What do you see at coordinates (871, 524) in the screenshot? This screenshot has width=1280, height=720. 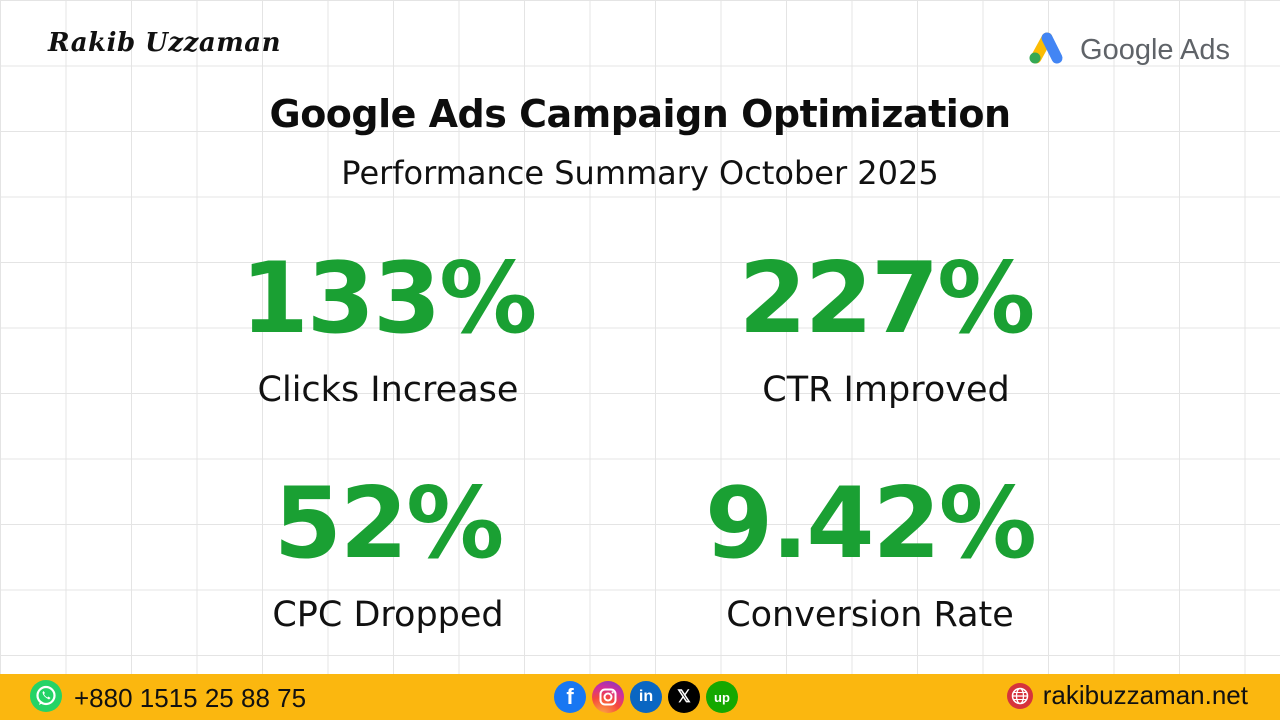 I see `stat-value: 9.42%` at bounding box center [871, 524].